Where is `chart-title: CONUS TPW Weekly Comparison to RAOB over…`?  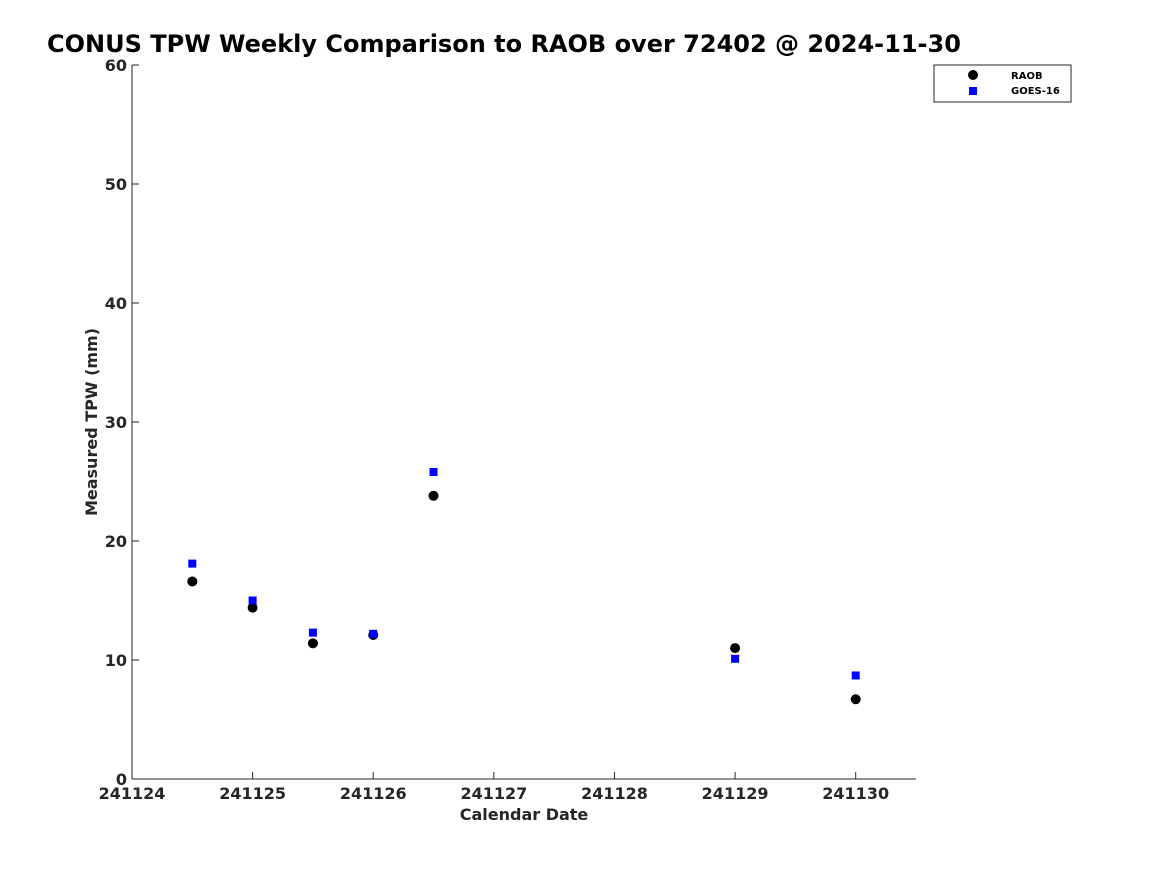 chart-title: CONUS TPW Weekly Comparison to RAOB over… is located at coordinates (504, 44).